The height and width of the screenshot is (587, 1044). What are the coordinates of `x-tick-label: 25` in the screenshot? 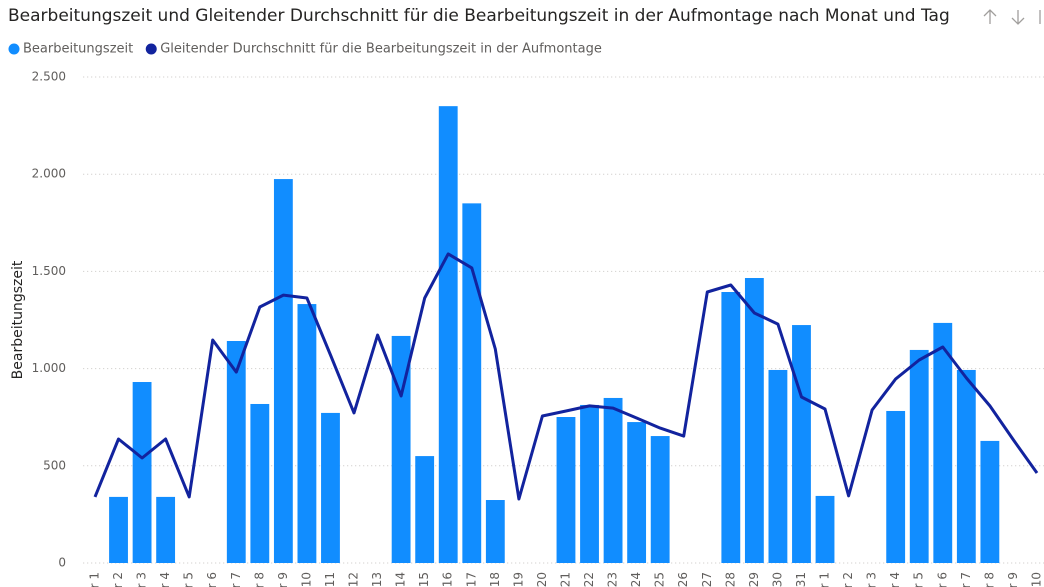 It's located at (660, 579).